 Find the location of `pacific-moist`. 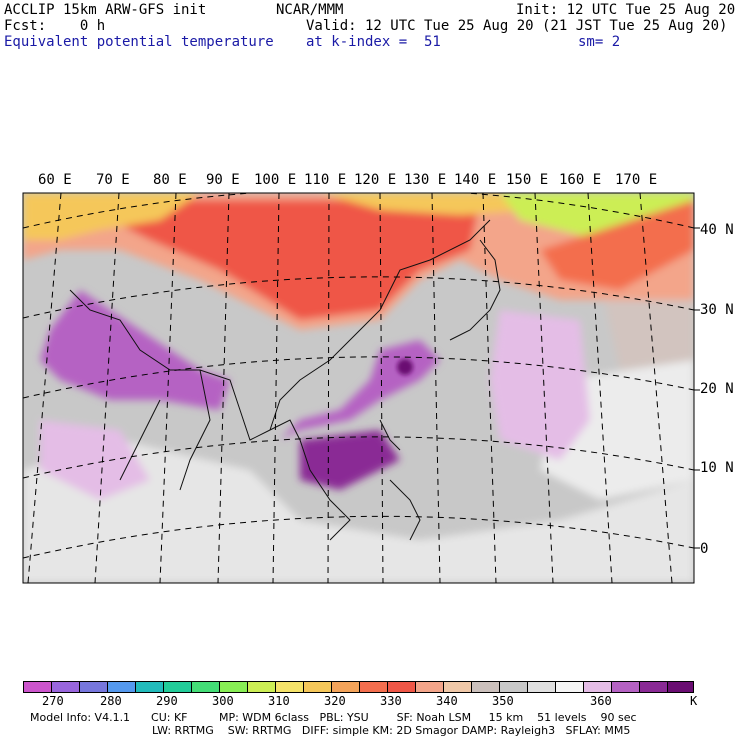

pacific-moist is located at coordinates (540, 385).